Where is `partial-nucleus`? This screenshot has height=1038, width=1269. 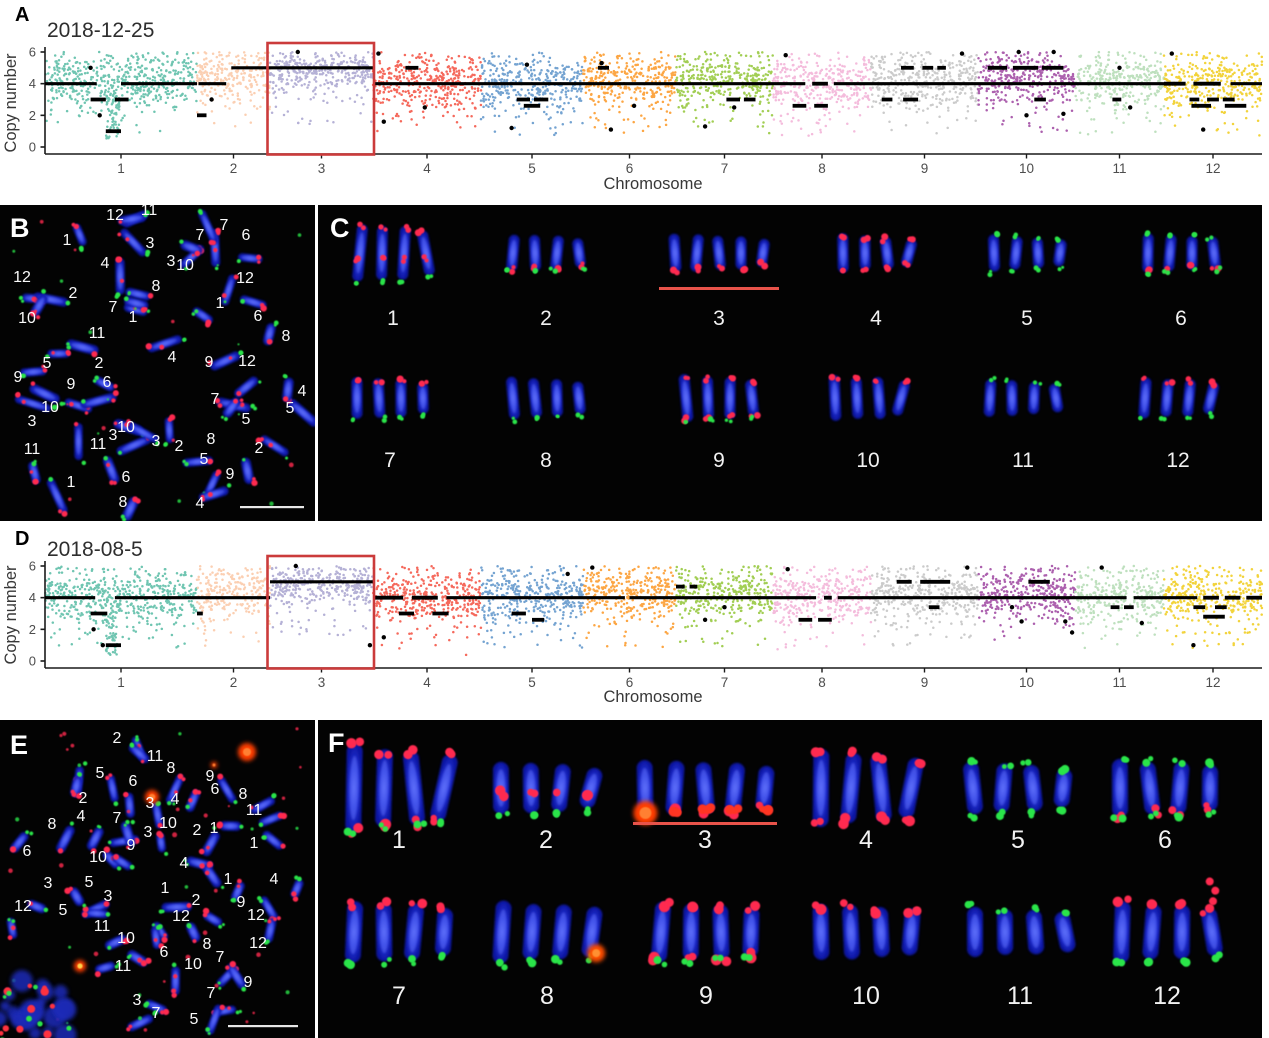
partial-nucleus is located at coordinates (38, 1004).